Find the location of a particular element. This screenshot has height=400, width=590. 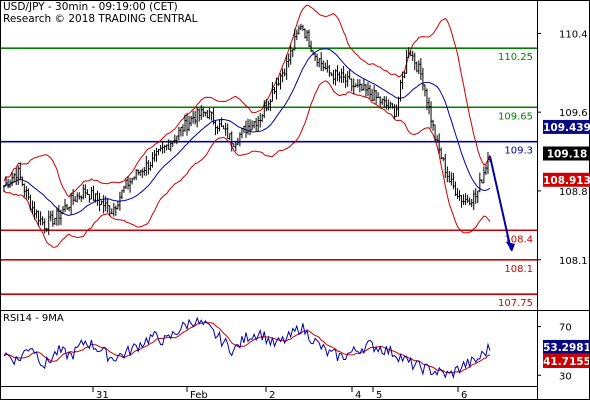

rsi-title: RSI14 - 9MA is located at coordinates (33, 318).